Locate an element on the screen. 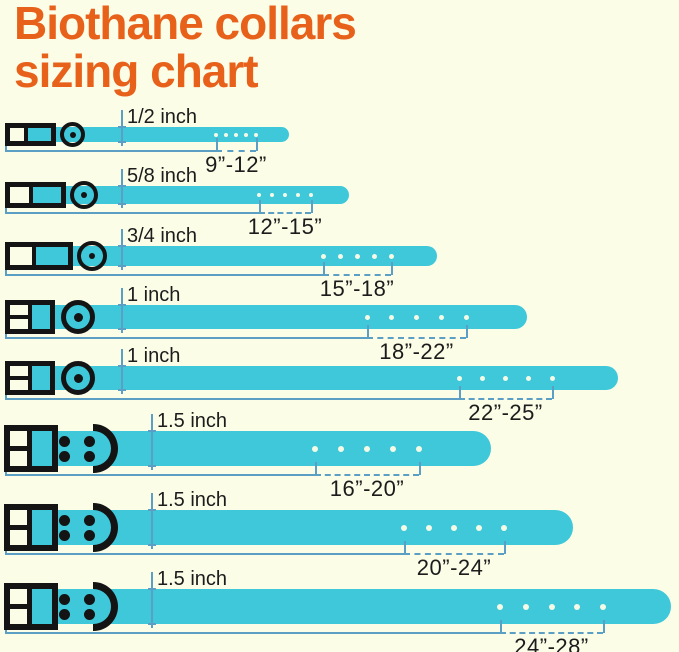 This screenshot has height=652, width=679. title-line-2: sizing chart is located at coordinates (136, 70).